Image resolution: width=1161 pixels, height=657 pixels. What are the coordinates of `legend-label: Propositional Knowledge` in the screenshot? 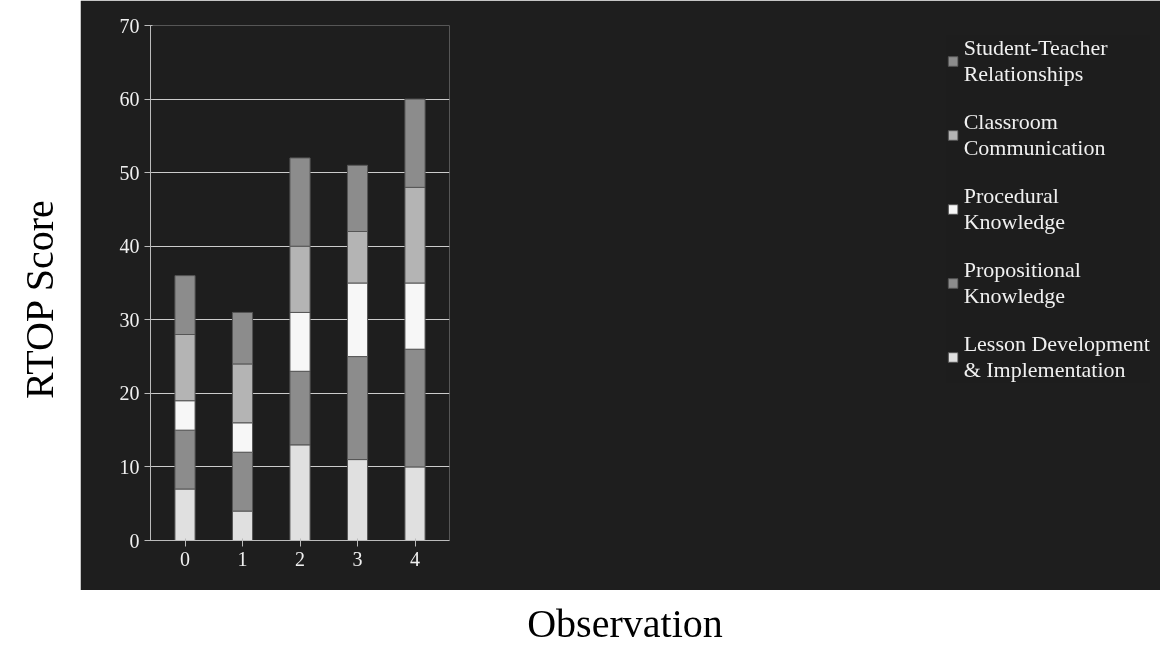 It's located at (1022, 283).